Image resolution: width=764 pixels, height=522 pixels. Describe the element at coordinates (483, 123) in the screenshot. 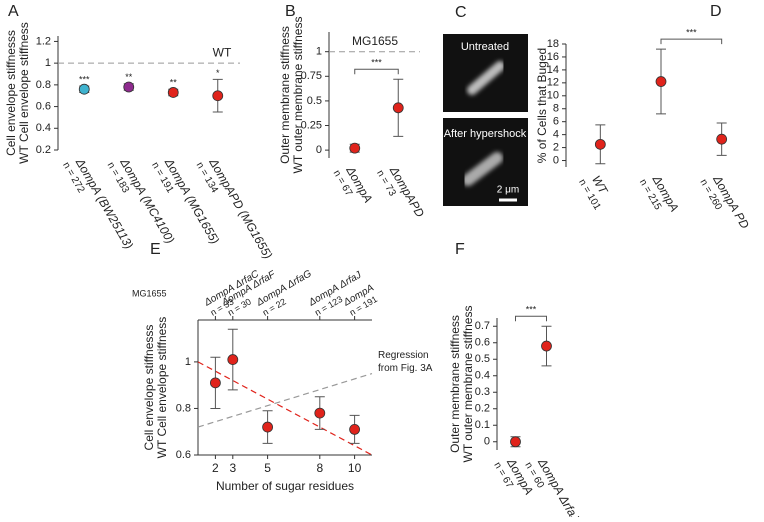

I see `cell` at that location.